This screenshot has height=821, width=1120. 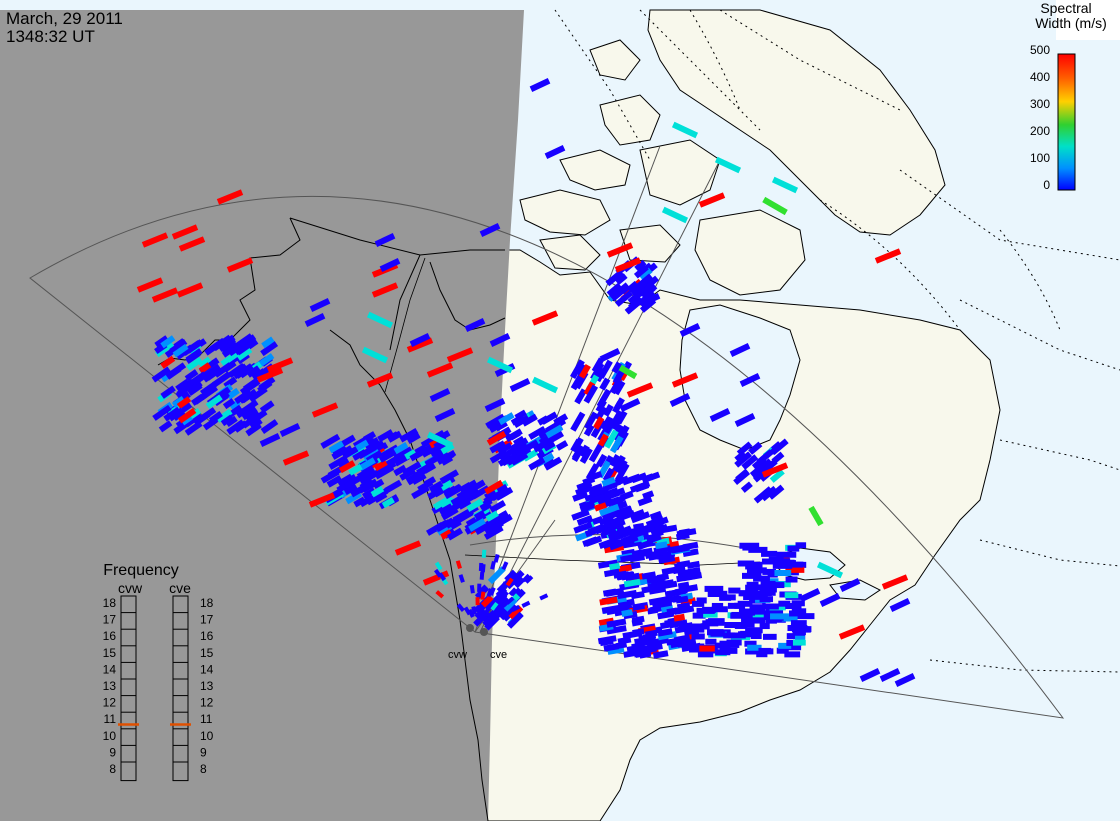 I want to click on frequency-tick-label: 15, so click(x=207, y=653).